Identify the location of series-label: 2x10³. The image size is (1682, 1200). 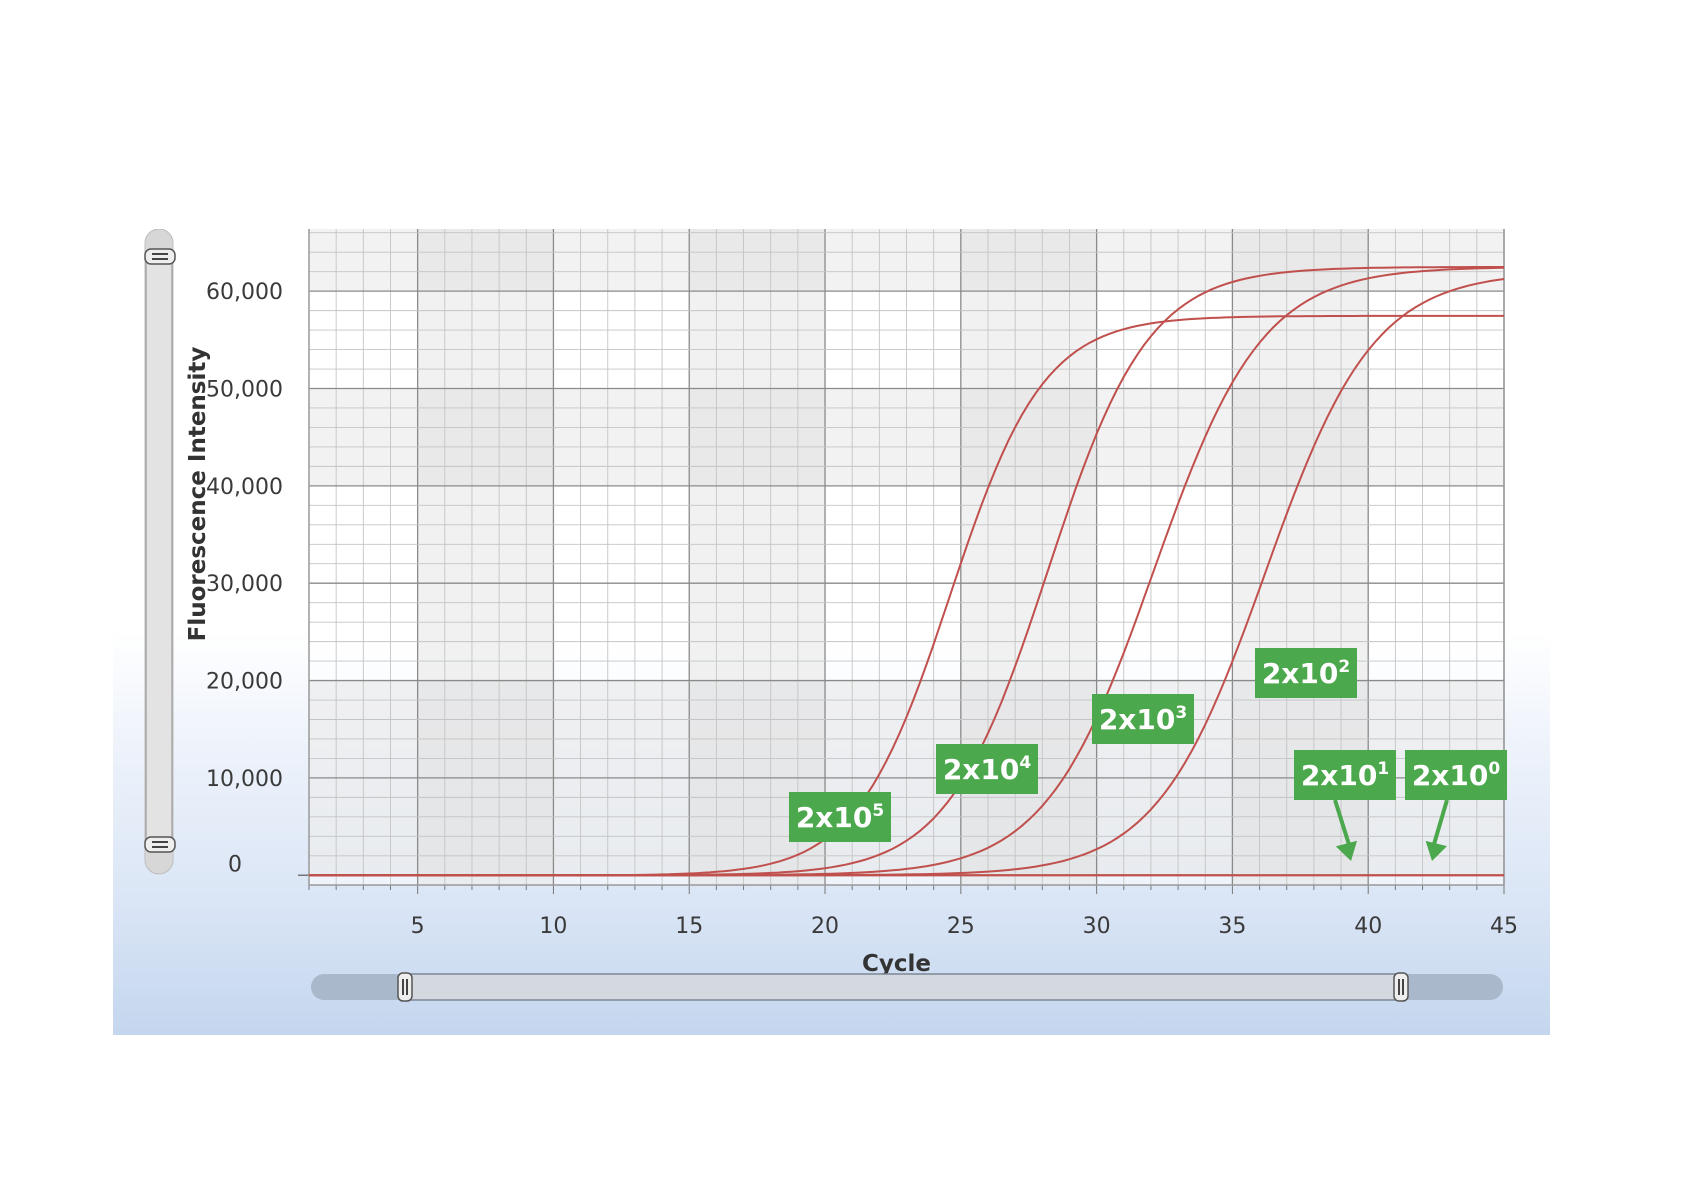
(1143, 719).